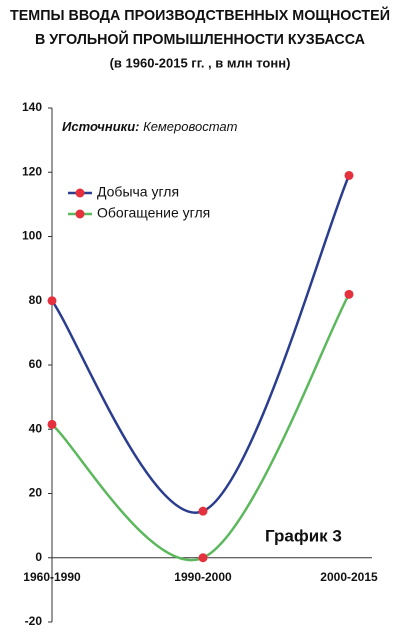 The image size is (400, 641). Describe the element at coordinates (101, 126) in the screenshot. I see `source-label: Источники:` at that location.